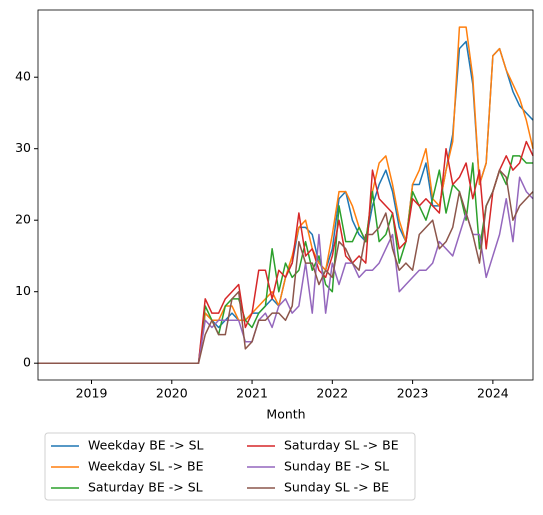  Describe the element at coordinates (23, 219) in the screenshot. I see `y-tick-label: 20` at that location.